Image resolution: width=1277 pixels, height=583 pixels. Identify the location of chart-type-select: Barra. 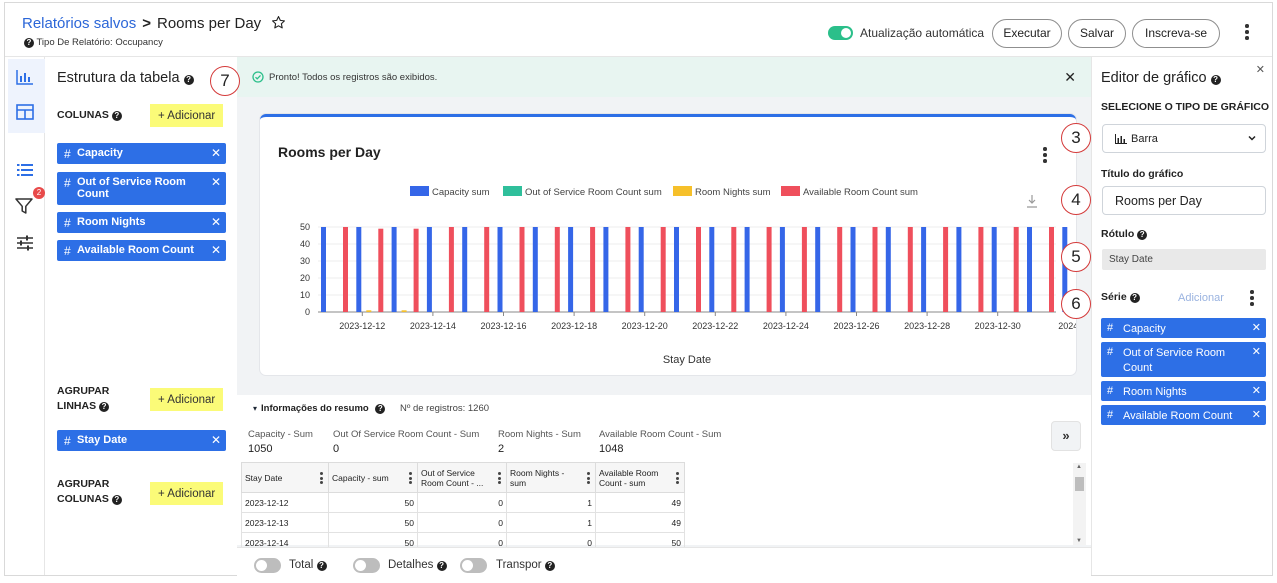
(1184, 138).